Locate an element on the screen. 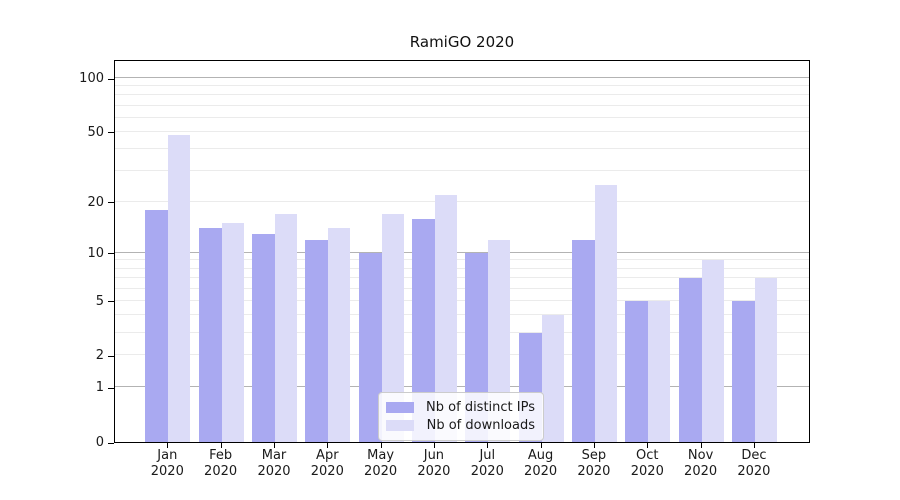 This screenshot has width=900, height=500. chart-title: RamiGO 2020 is located at coordinates (462, 42).